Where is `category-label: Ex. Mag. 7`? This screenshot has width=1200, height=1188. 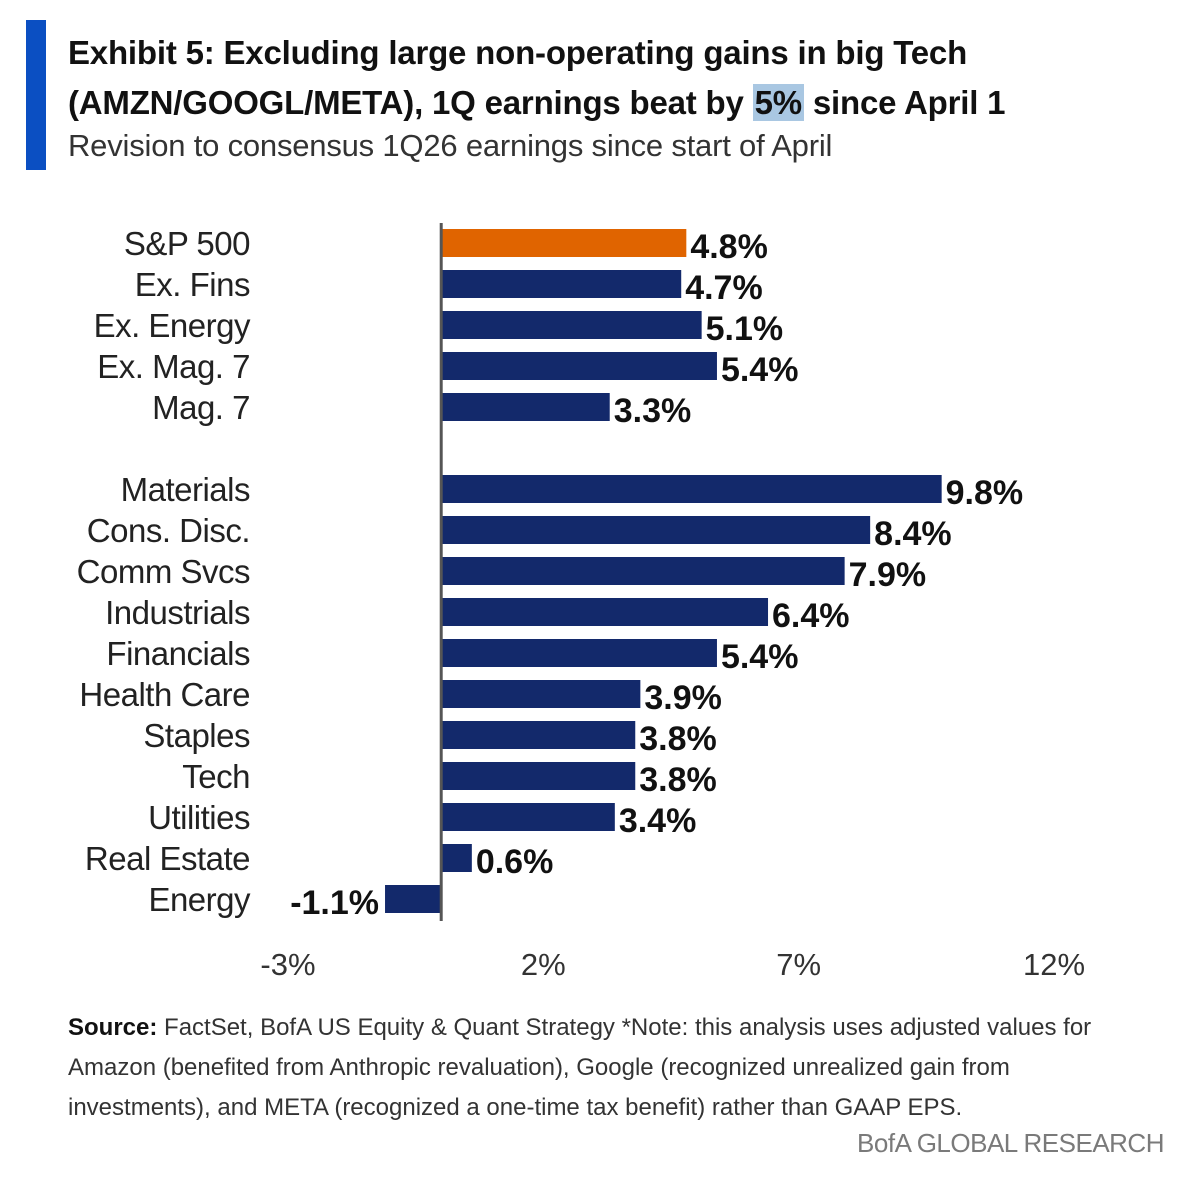 category-label: Ex. Mag. 7 is located at coordinates (173, 366).